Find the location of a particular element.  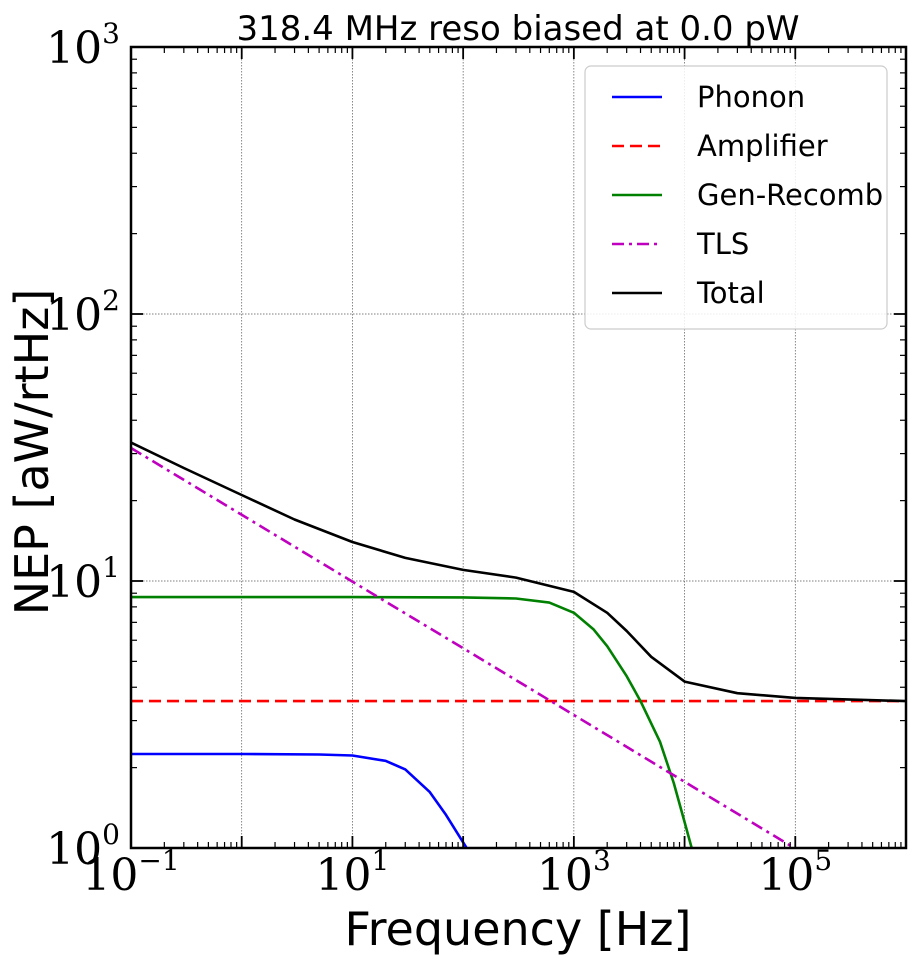

x-tick-label: 10¹ is located at coordinates (353, 872).